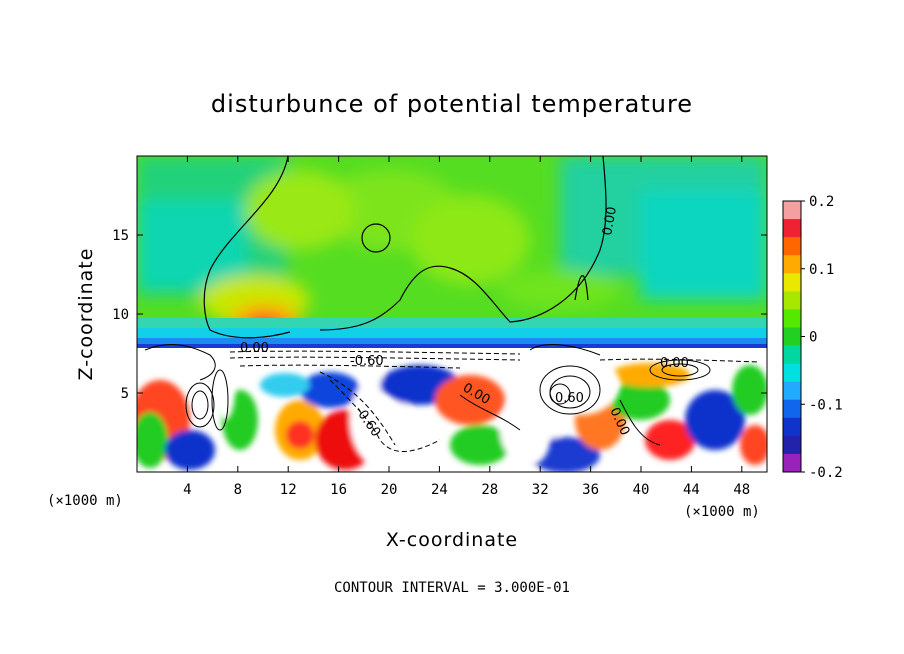 This screenshot has width=904, height=654. Describe the element at coordinates (452, 588) in the screenshot. I see `contour-interval-note: CONTOUR INTERVAL = 3.000E-01` at that location.